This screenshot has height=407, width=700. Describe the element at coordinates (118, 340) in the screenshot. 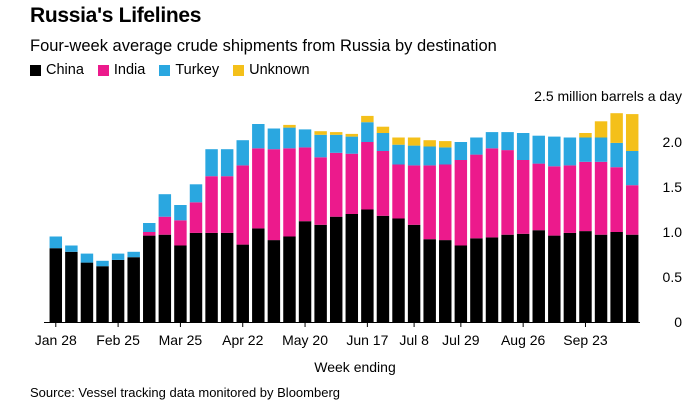

I see `x-tick-label: Feb 25` at that location.